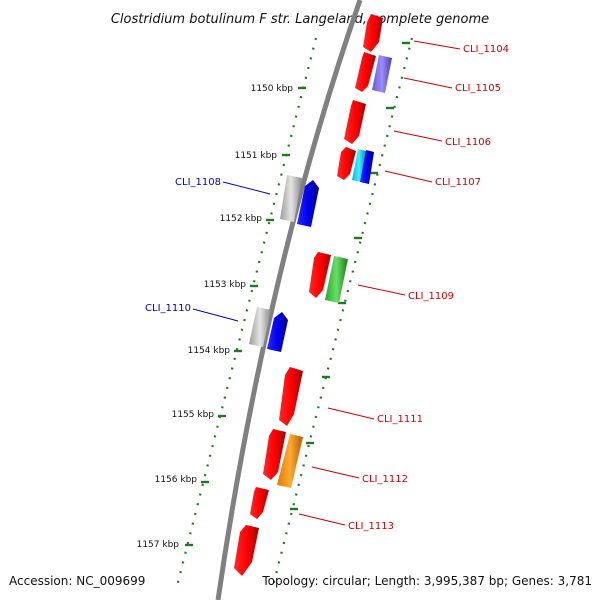 The width and height of the screenshot is (600, 600). Describe the element at coordinates (458, 182) in the screenshot. I see `gene-label-cli-1107: CLI_1107` at that location.